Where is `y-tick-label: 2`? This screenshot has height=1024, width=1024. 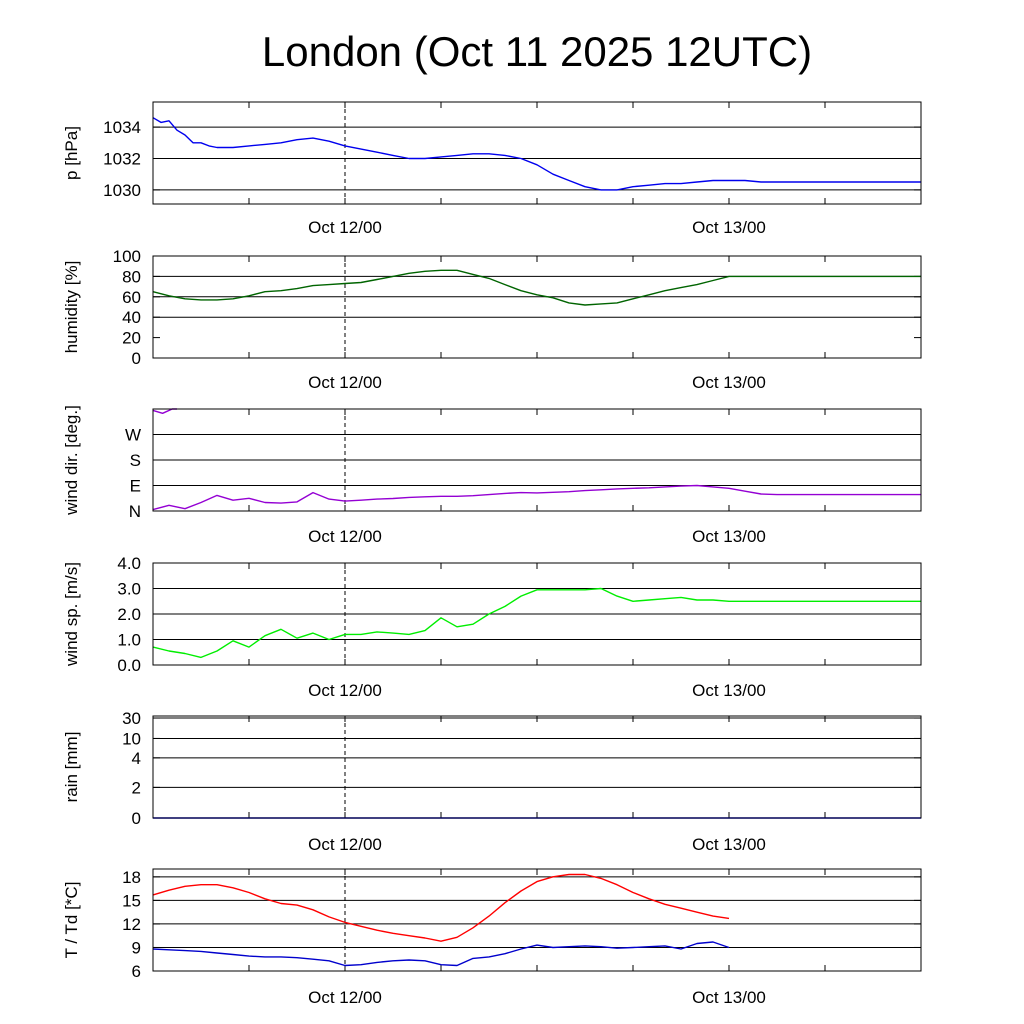 y-tick-label: 2 is located at coordinates (136, 787).